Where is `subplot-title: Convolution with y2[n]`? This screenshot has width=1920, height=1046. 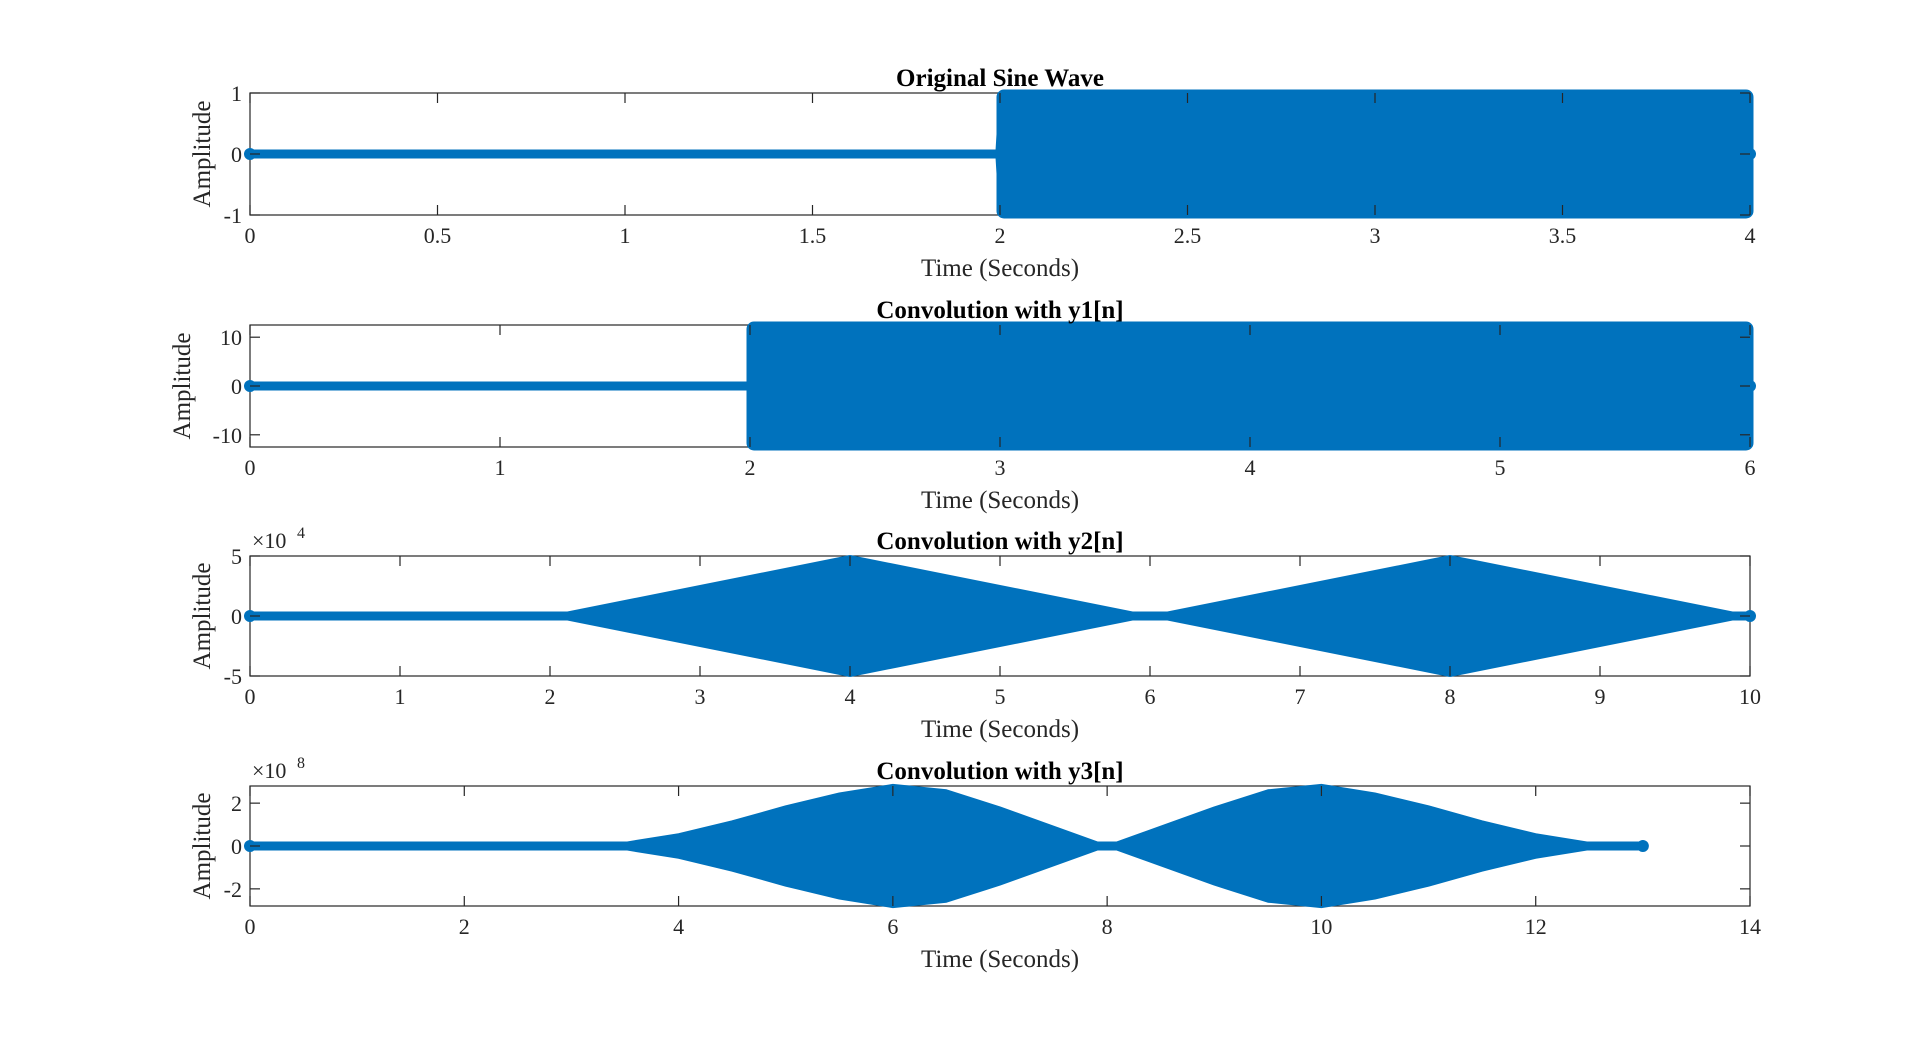
subplot-title: Convolution with y2[n] is located at coordinates (999, 541).